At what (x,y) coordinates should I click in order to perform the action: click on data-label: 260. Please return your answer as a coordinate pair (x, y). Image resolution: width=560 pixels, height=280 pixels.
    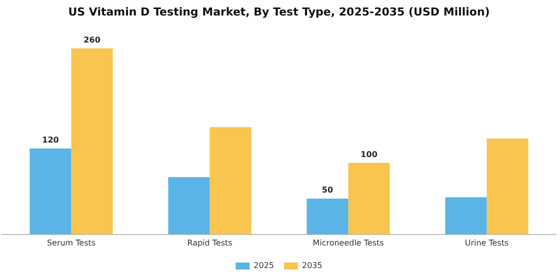
    Looking at the image, I should click on (92, 39).